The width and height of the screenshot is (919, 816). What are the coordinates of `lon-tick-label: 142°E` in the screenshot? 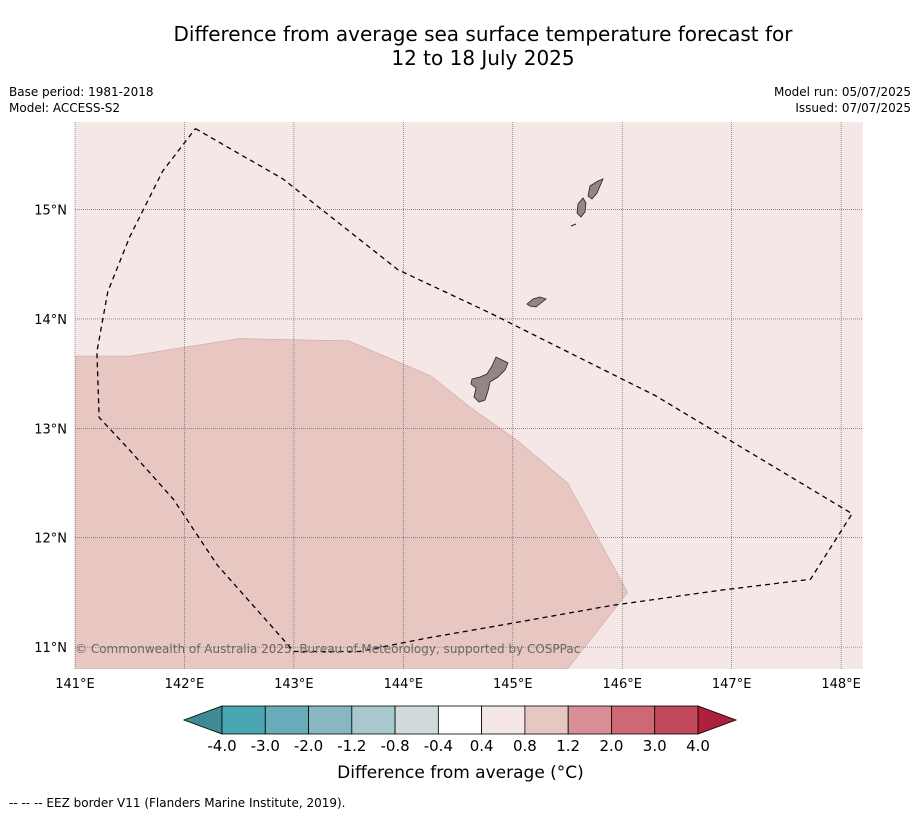 It's located at (185, 684).